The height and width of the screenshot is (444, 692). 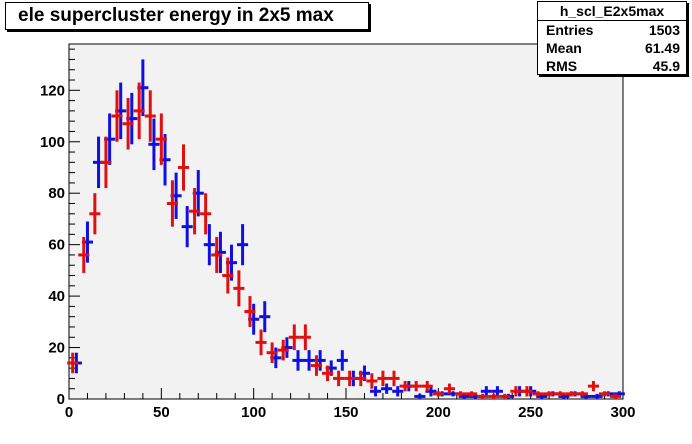 I want to click on y-tick-label: 60, so click(x=56, y=245).